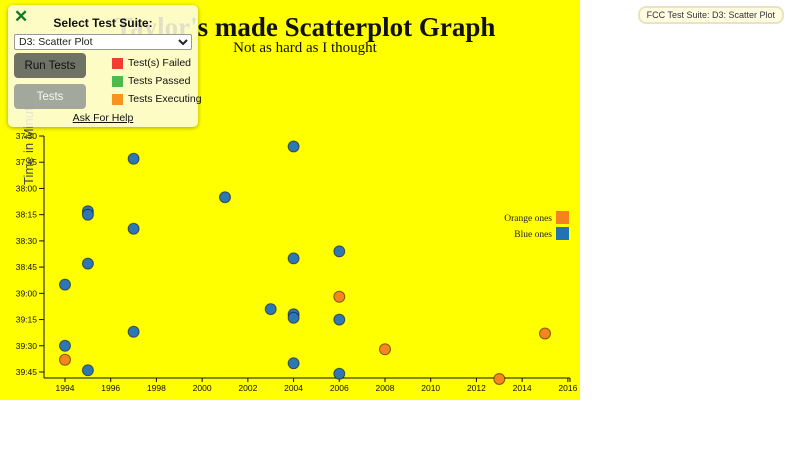  Describe the element at coordinates (159, 81) in the screenshot. I see `passed-label: Tests Passed` at that location.